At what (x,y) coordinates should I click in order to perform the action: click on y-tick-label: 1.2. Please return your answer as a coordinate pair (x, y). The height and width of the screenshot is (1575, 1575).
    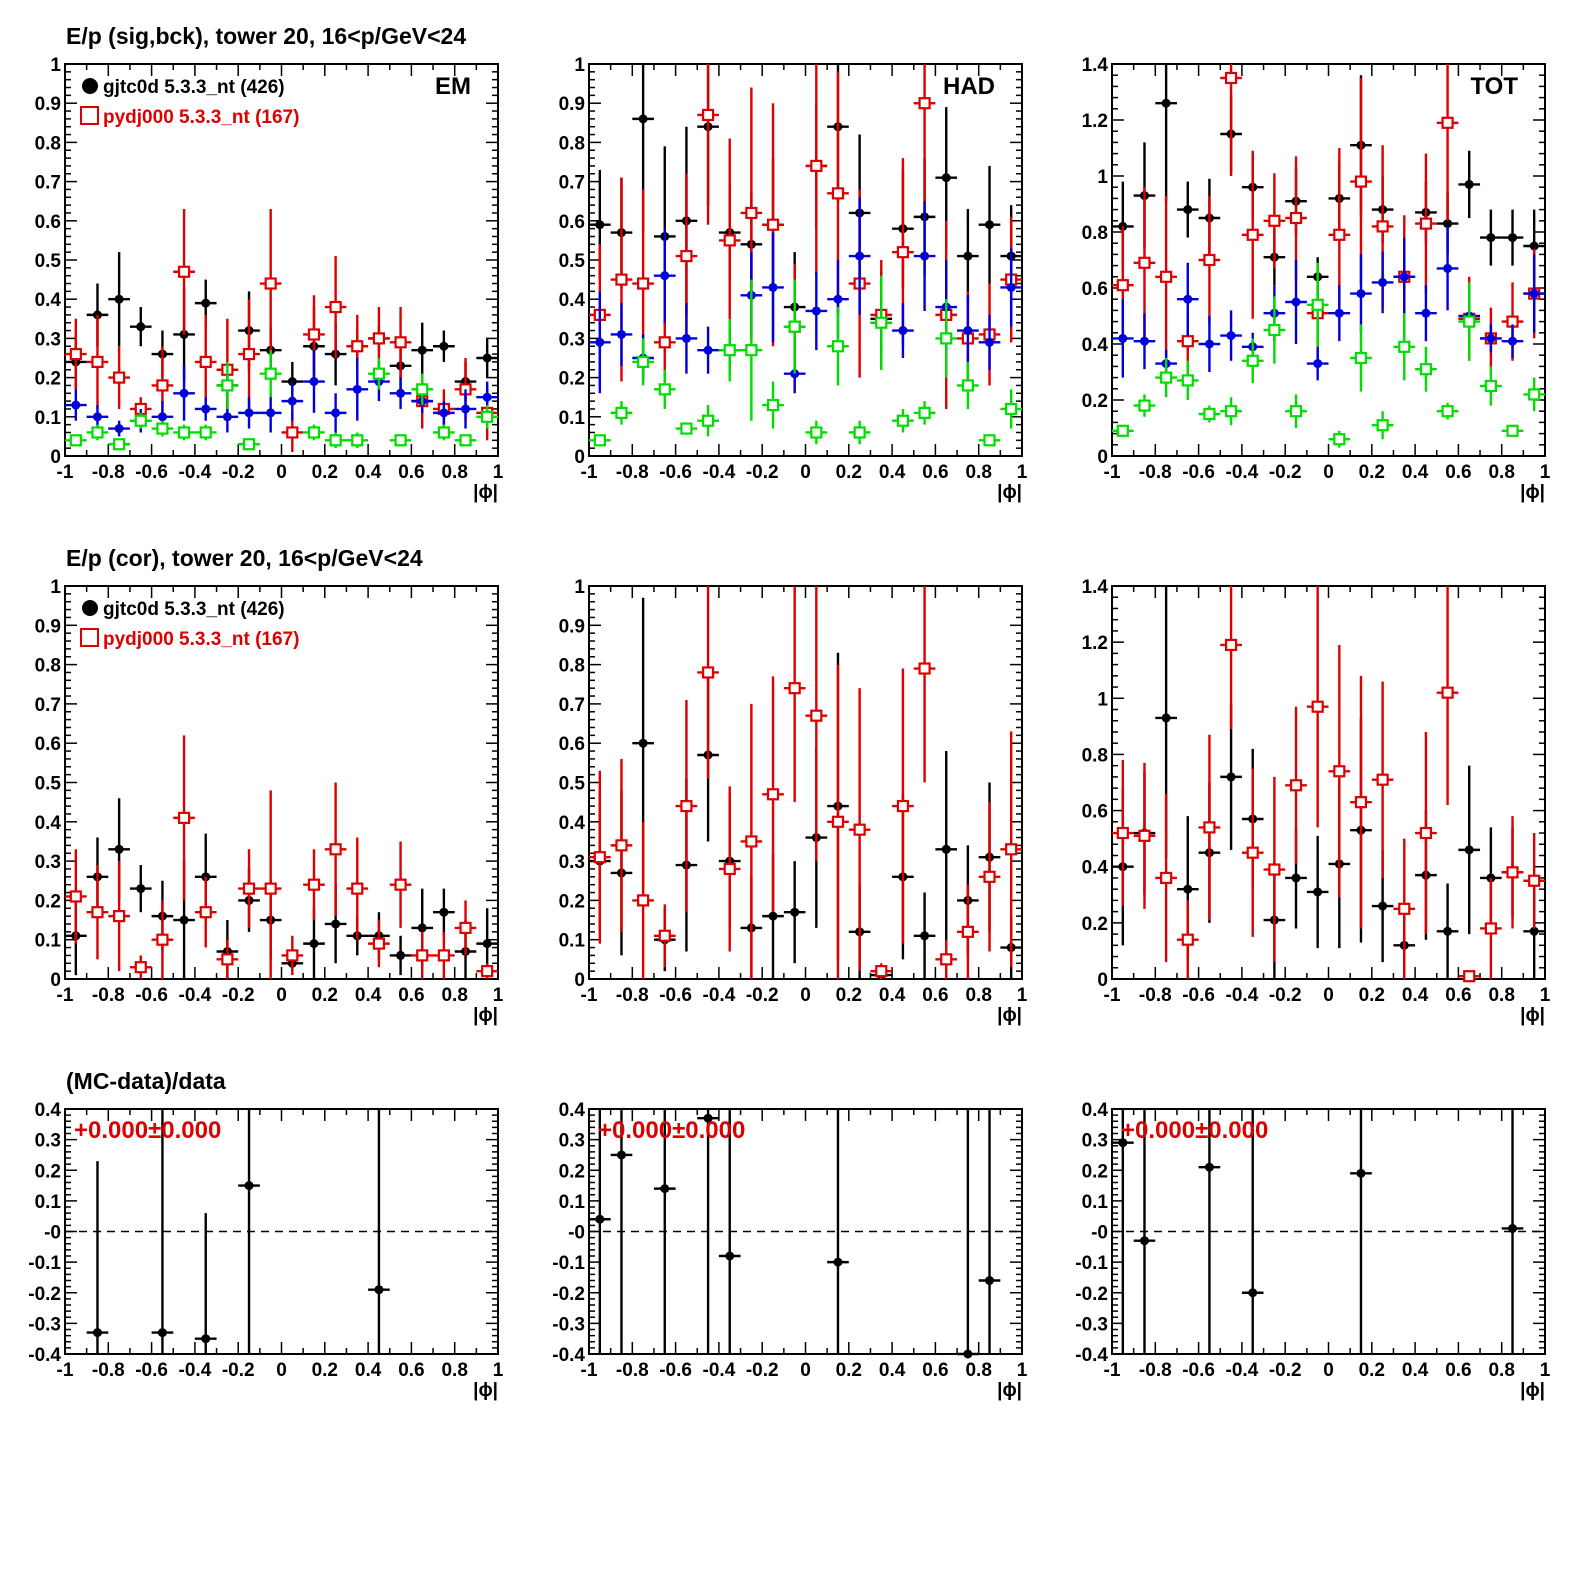
    Looking at the image, I should click on (1095, 643).